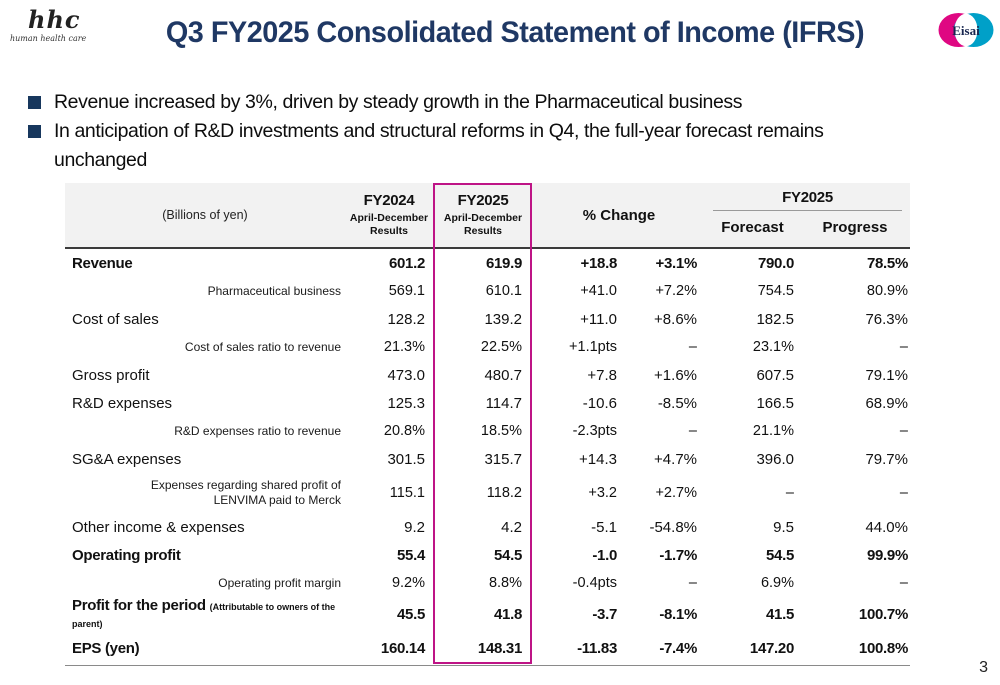 The height and width of the screenshot is (685, 1000). I want to click on cell-fy2024-results: 160.14, so click(402, 648).